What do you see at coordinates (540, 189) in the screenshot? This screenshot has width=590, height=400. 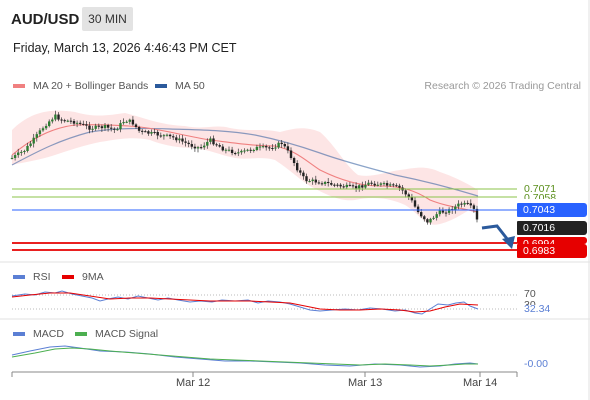 I see `level-label-0.7071: 0.7071` at bounding box center [540, 189].